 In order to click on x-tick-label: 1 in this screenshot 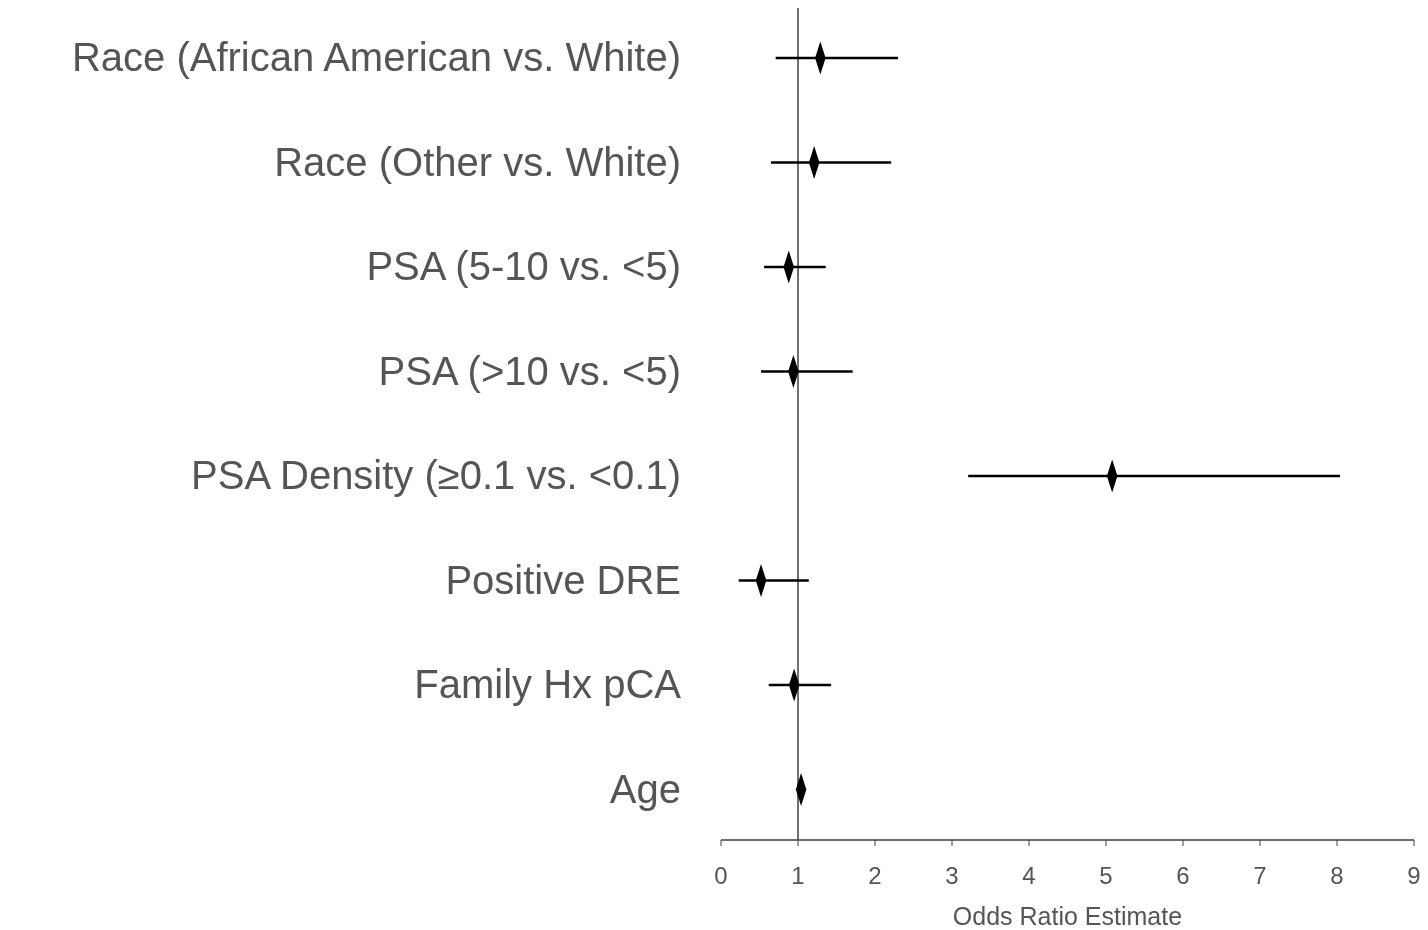, I will do `click(798, 875)`.